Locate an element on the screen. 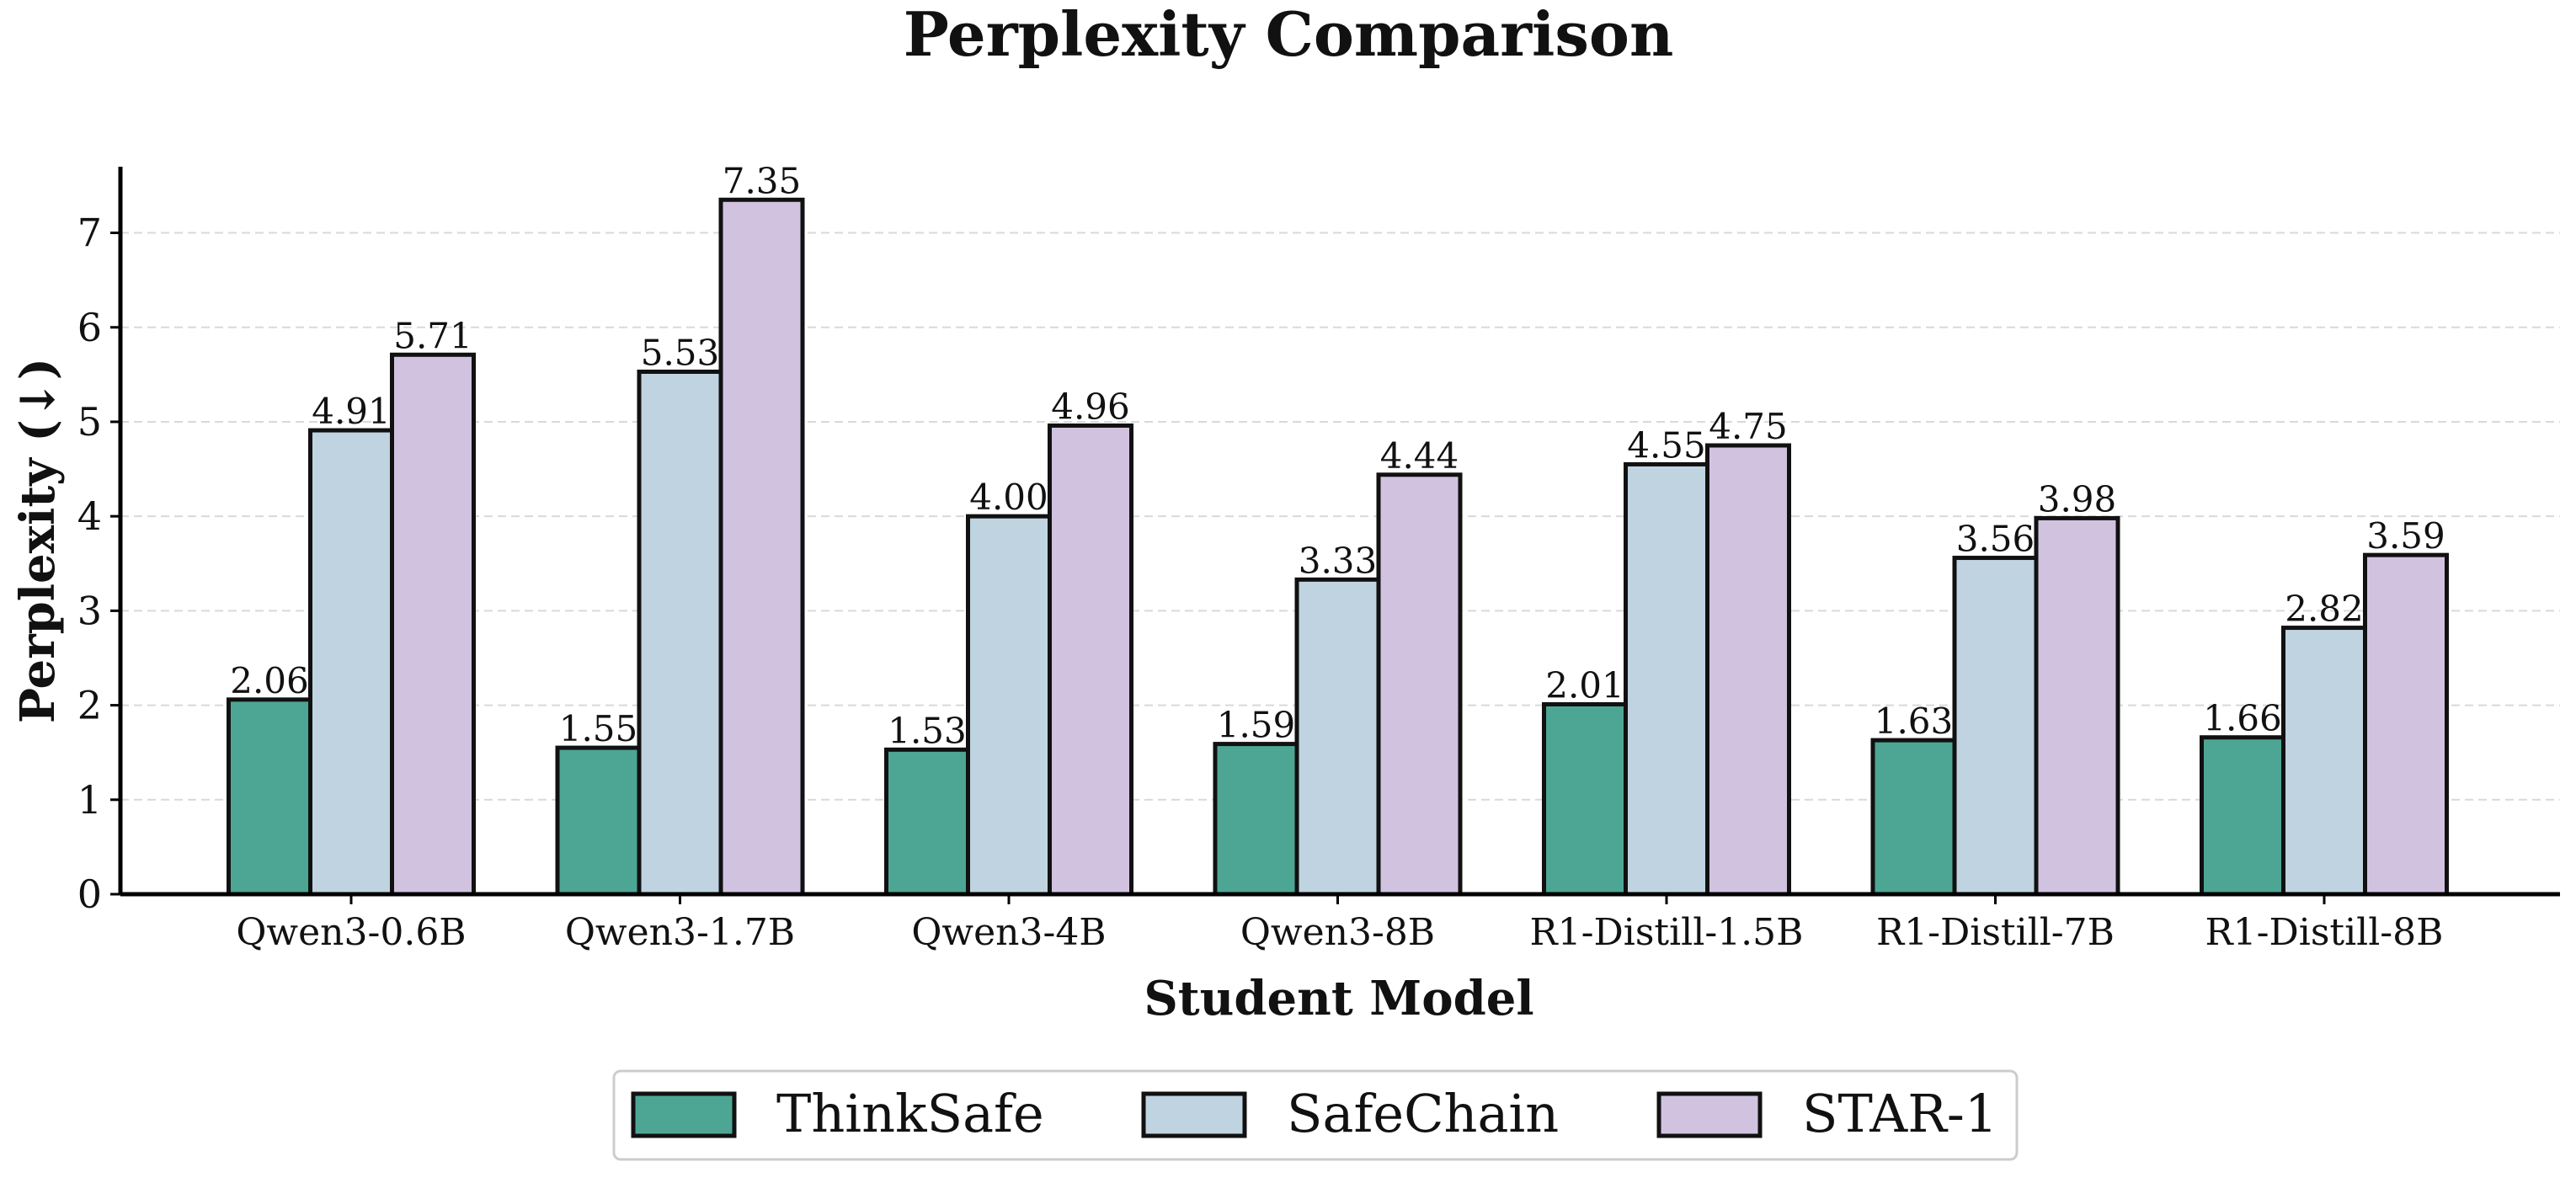  bar-value-label: 2.06 is located at coordinates (269, 680).